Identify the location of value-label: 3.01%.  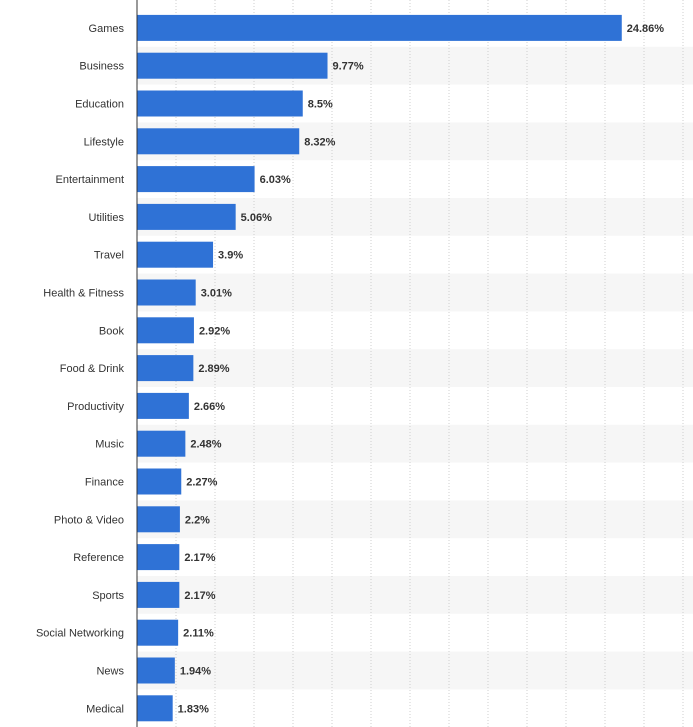
(216, 294).